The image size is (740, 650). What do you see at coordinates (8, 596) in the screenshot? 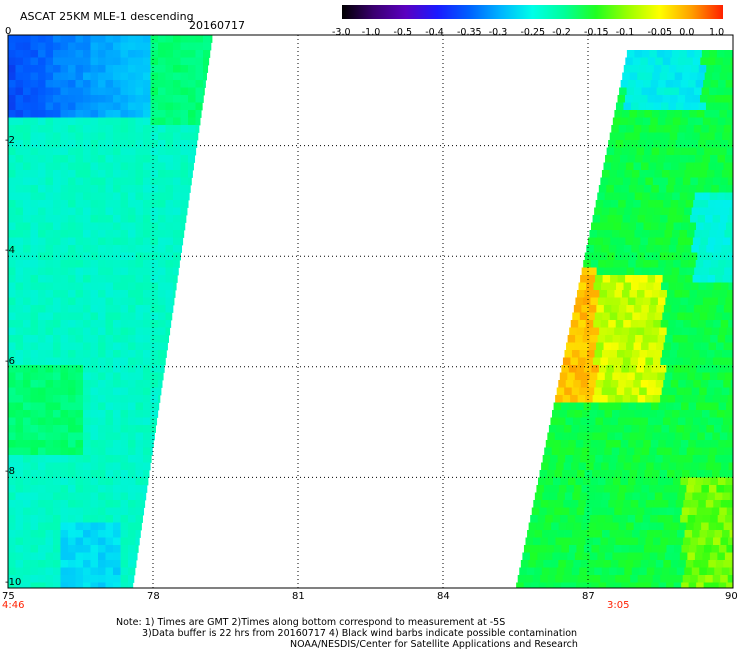
I see `x-tick-label: 75` at bounding box center [8, 596].